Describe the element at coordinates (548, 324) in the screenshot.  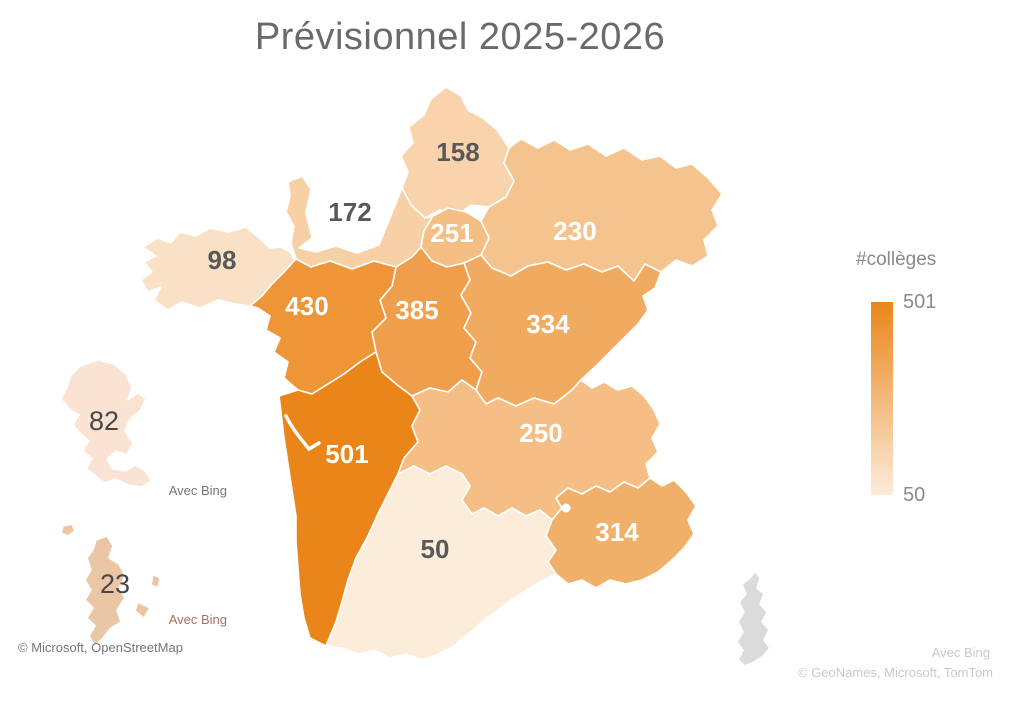
I see `region-value-label-bourgogne-franche-comte: 334` at that location.